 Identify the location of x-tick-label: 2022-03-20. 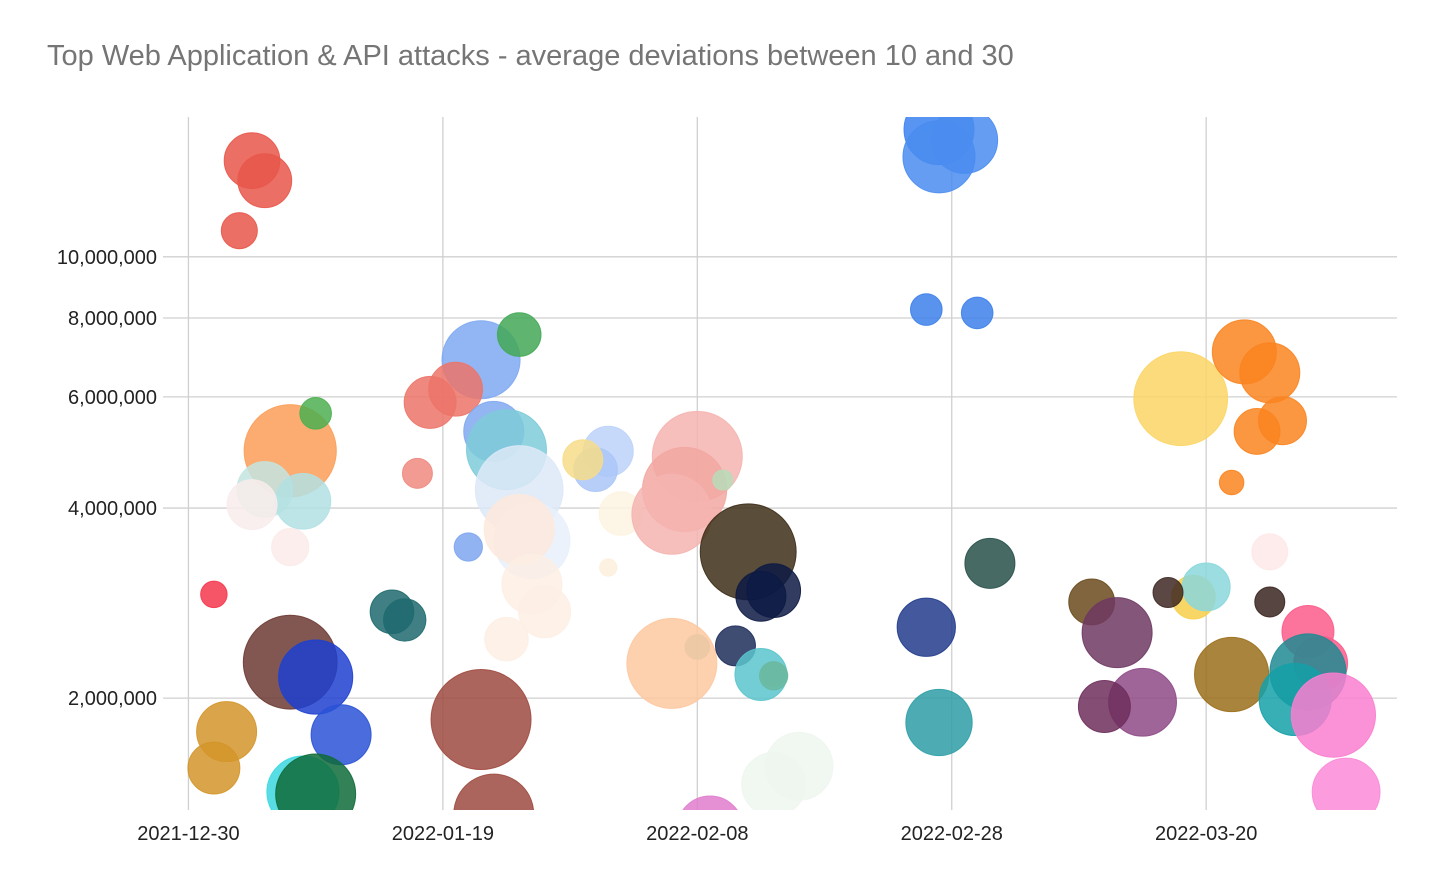
(1206, 834).